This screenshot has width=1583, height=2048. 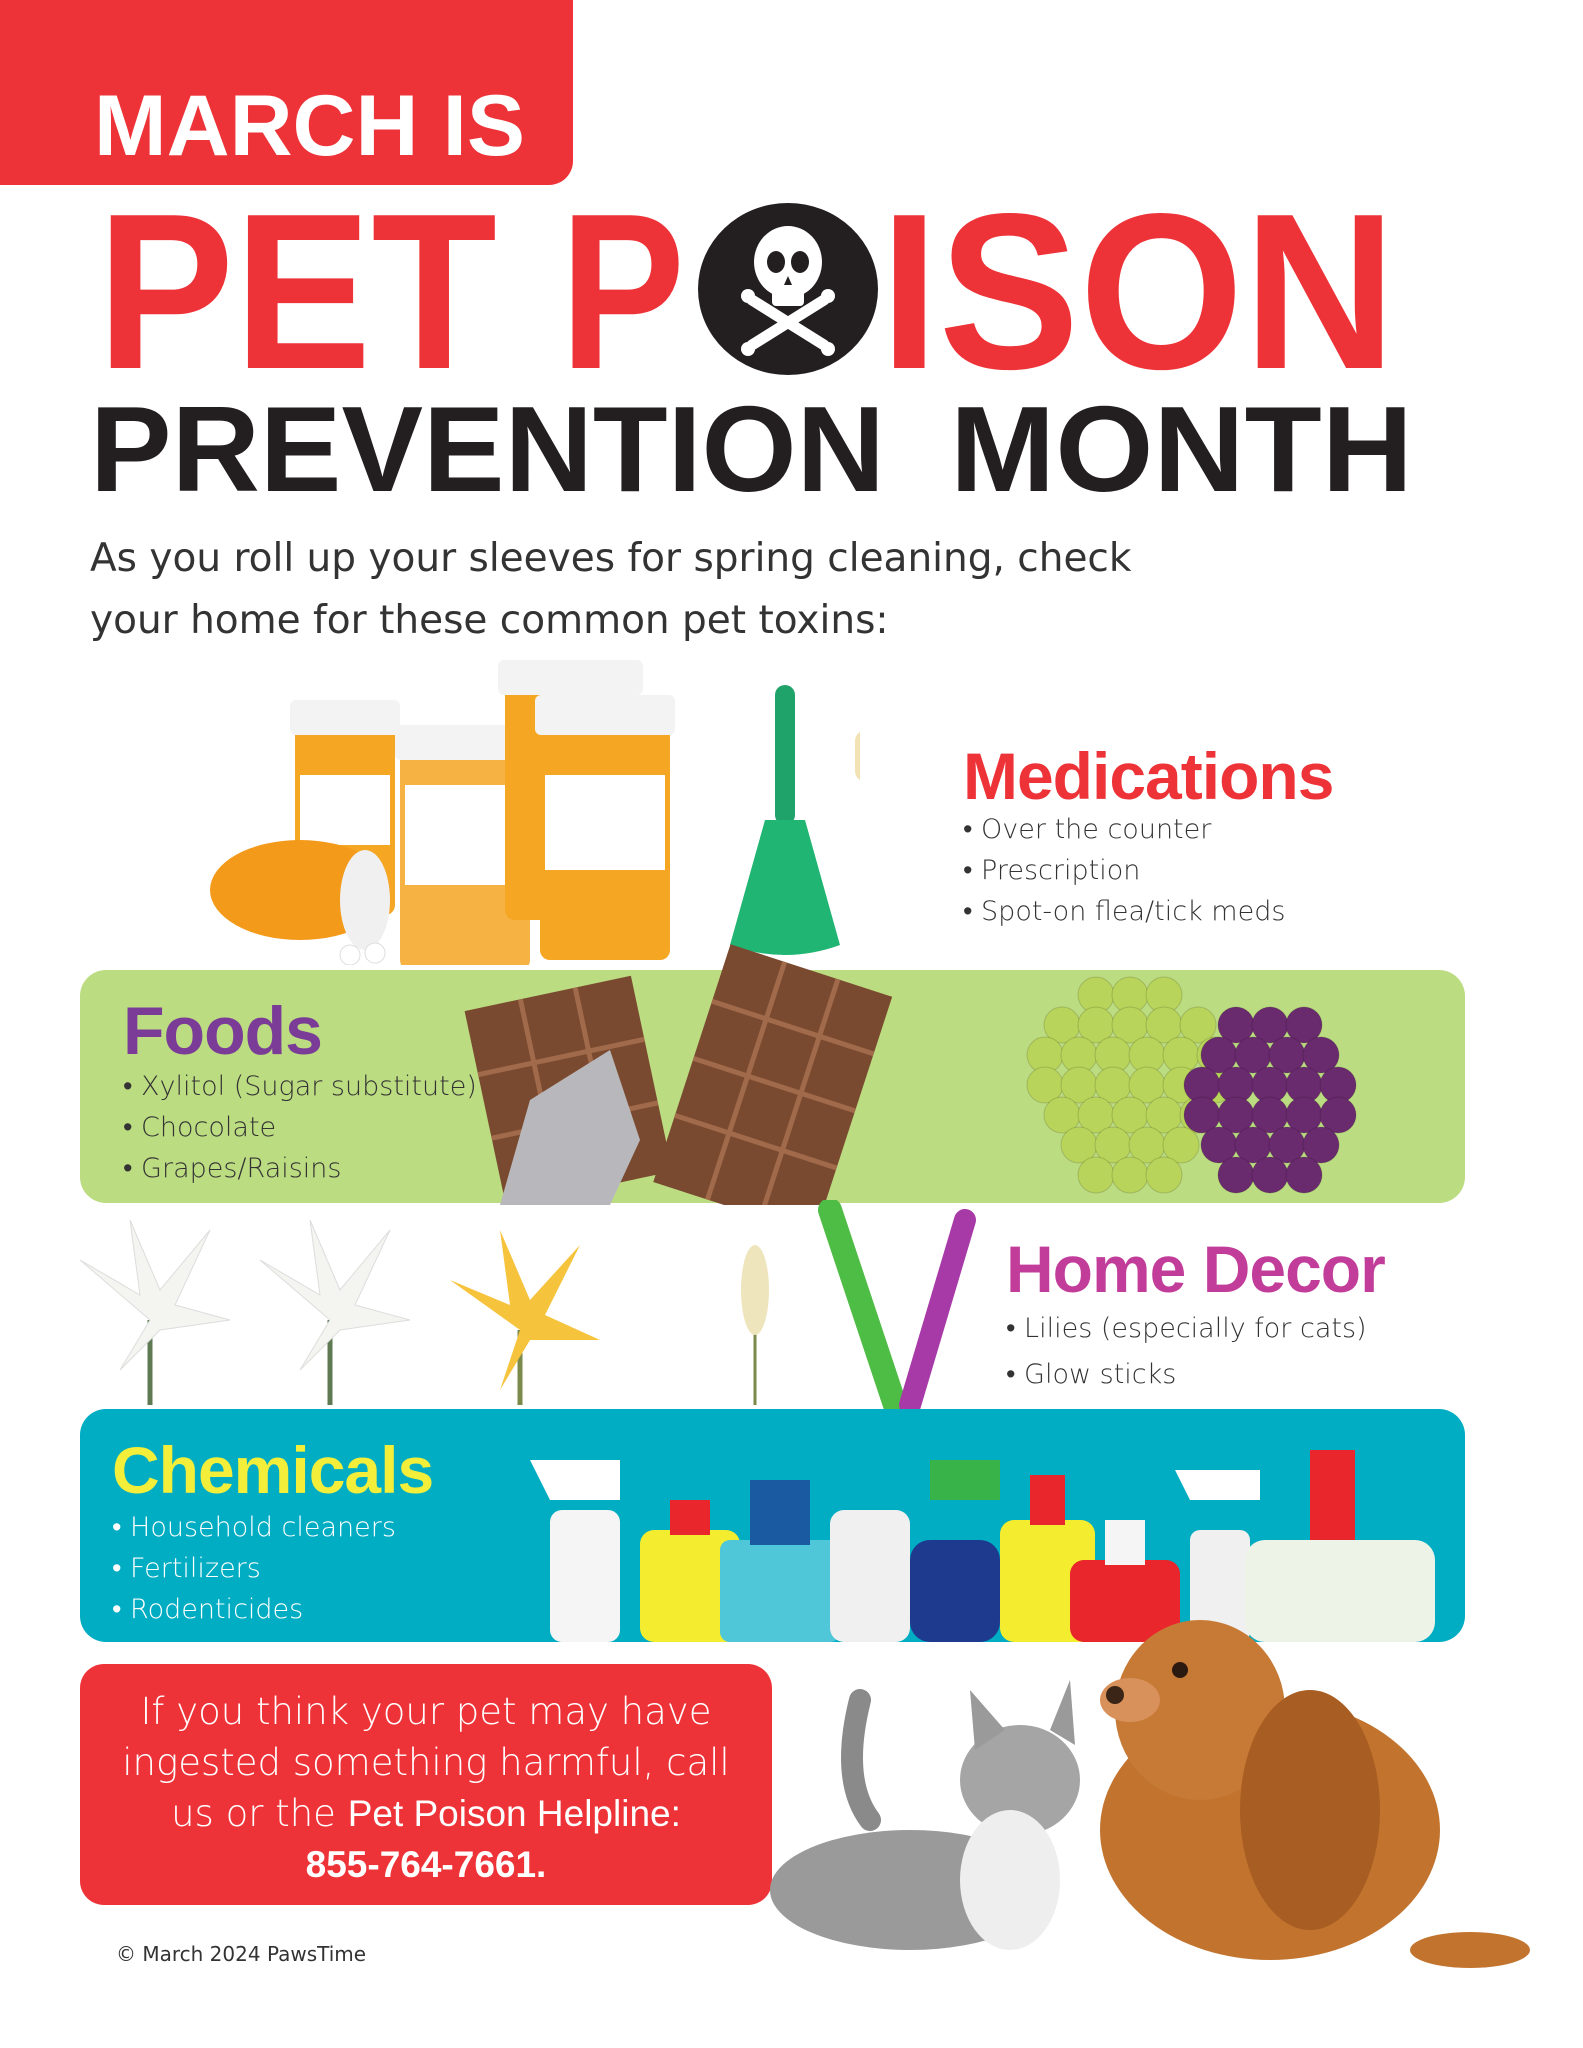 I want to click on list-item: Household cleaners, so click(x=254, y=1527).